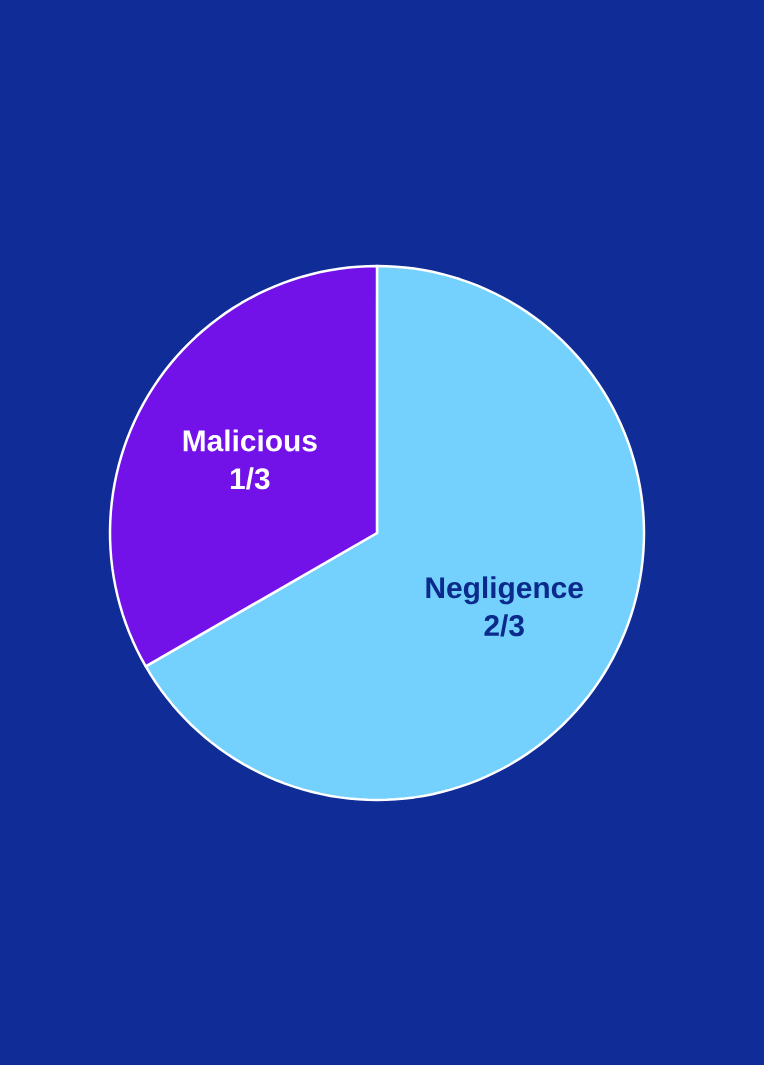 The width and height of the screenshot is (764, 1065). Describe the element at coordinates (250, 440) in the screenshot. I see `slice-label: Malicious` at that location.